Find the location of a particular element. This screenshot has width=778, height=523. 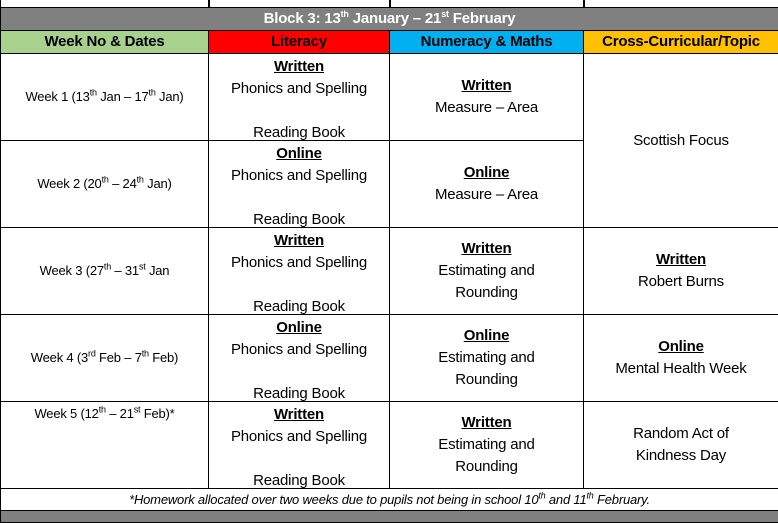

topic-task: Random Act of Kindness Day is located at coordinates (681, 444).